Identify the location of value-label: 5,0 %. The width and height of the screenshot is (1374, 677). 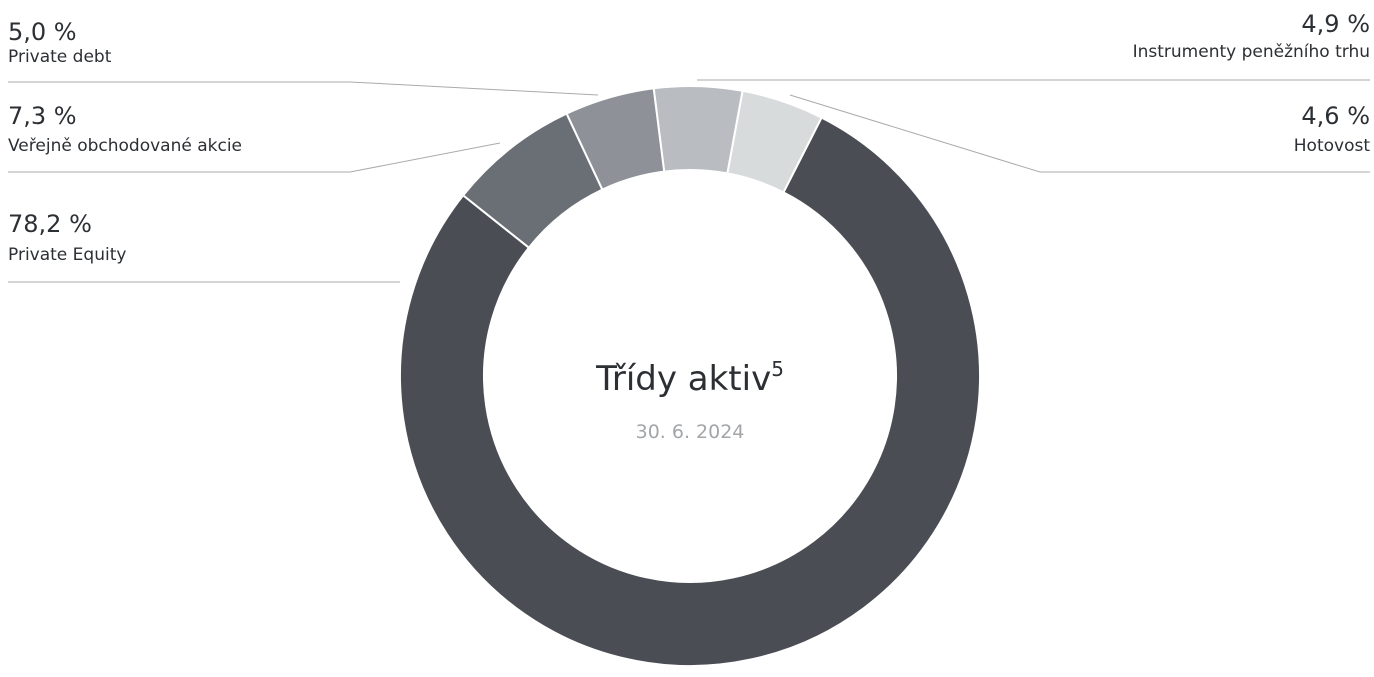
(42, 32).